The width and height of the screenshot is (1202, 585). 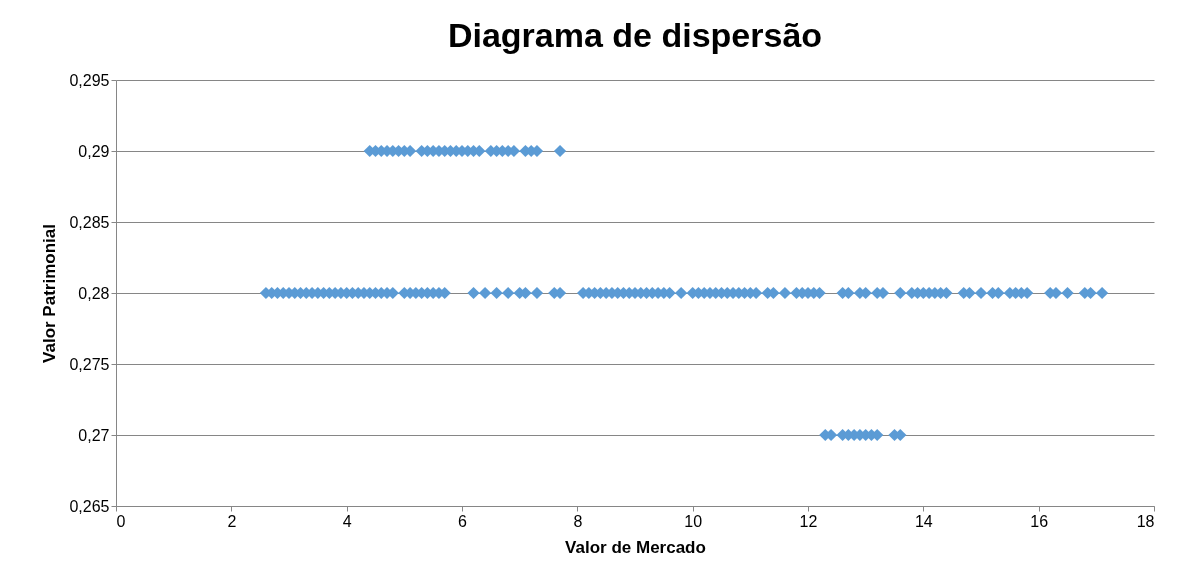 I want to click on x-tick-label: 8, so click(x=578, y=521).